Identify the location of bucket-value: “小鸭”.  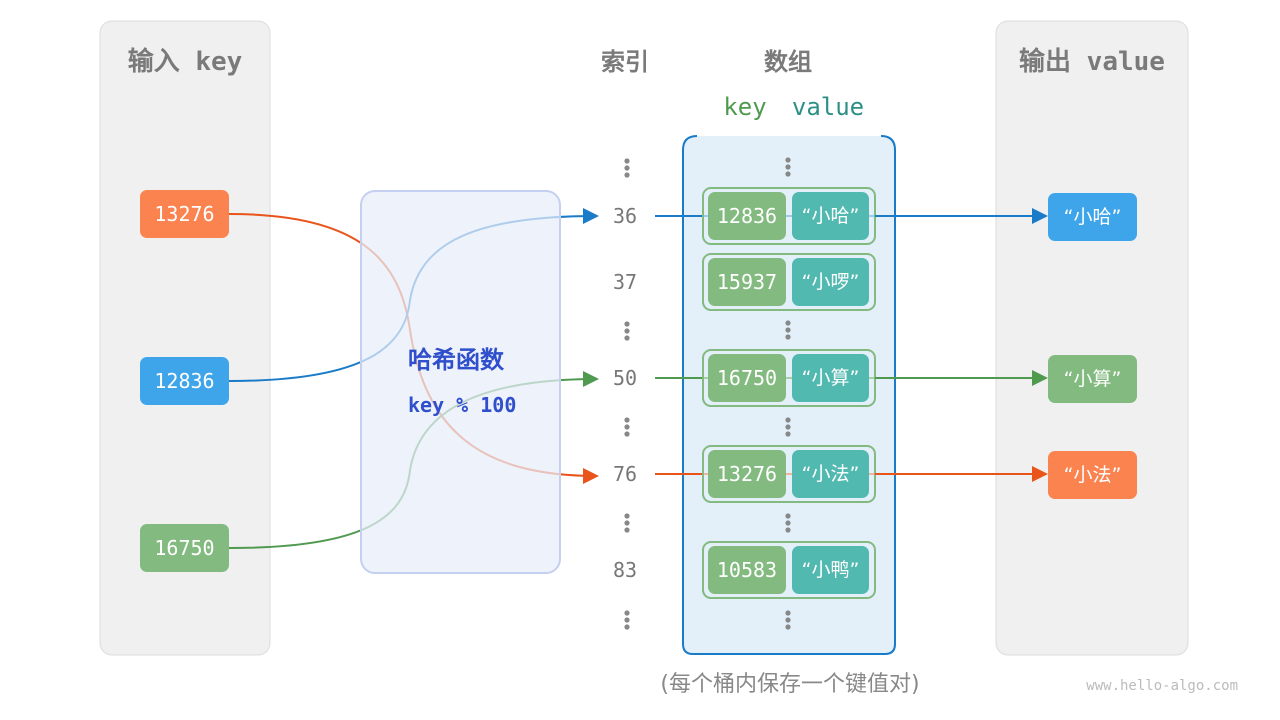
(831, 570).